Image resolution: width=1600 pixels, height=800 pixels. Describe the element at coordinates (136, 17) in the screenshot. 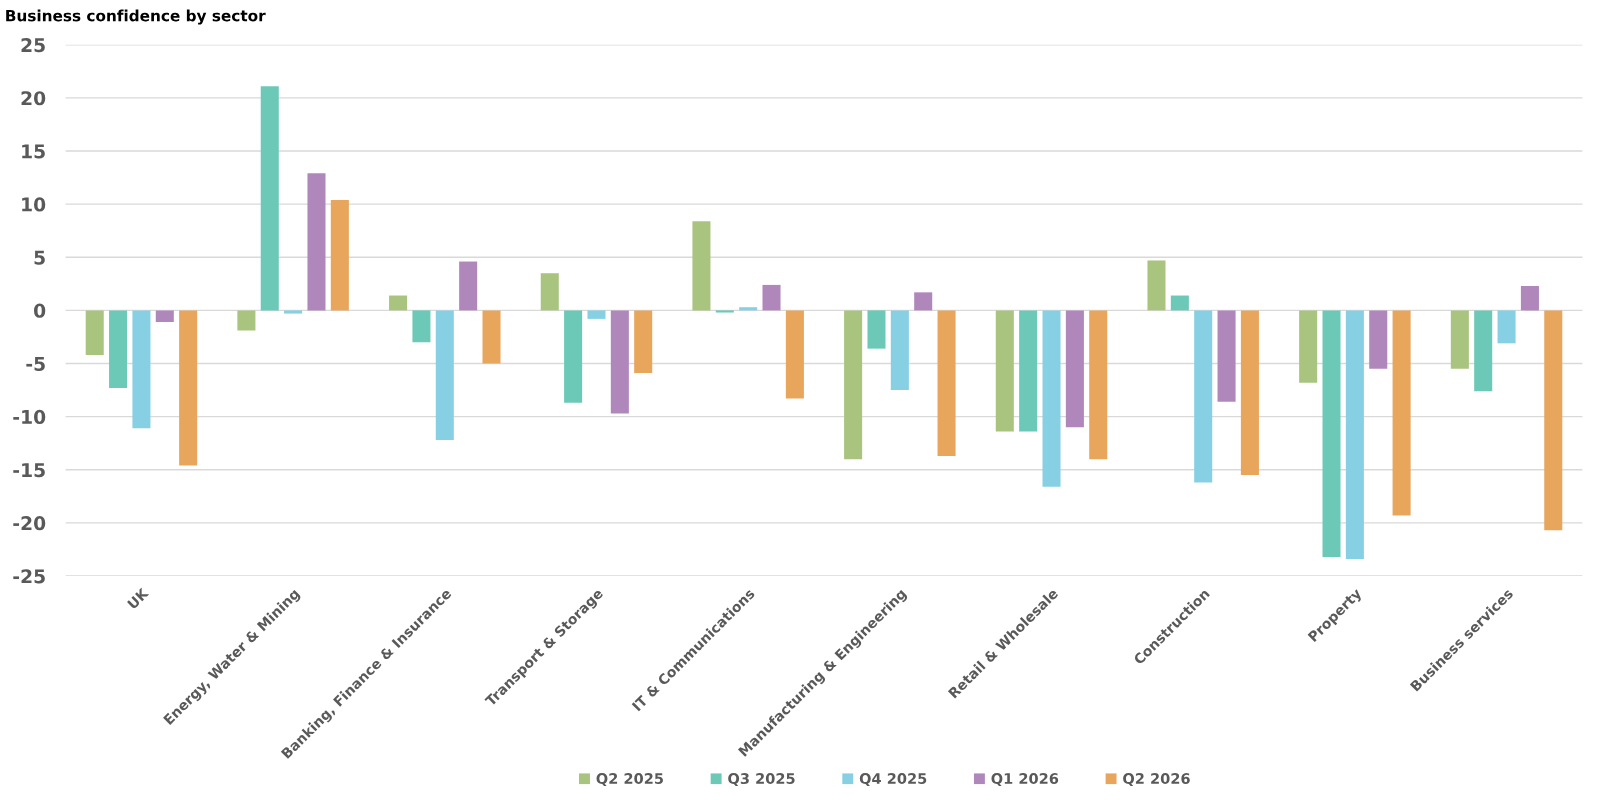

I see `chart-title: Business confidence by sector` at that location.